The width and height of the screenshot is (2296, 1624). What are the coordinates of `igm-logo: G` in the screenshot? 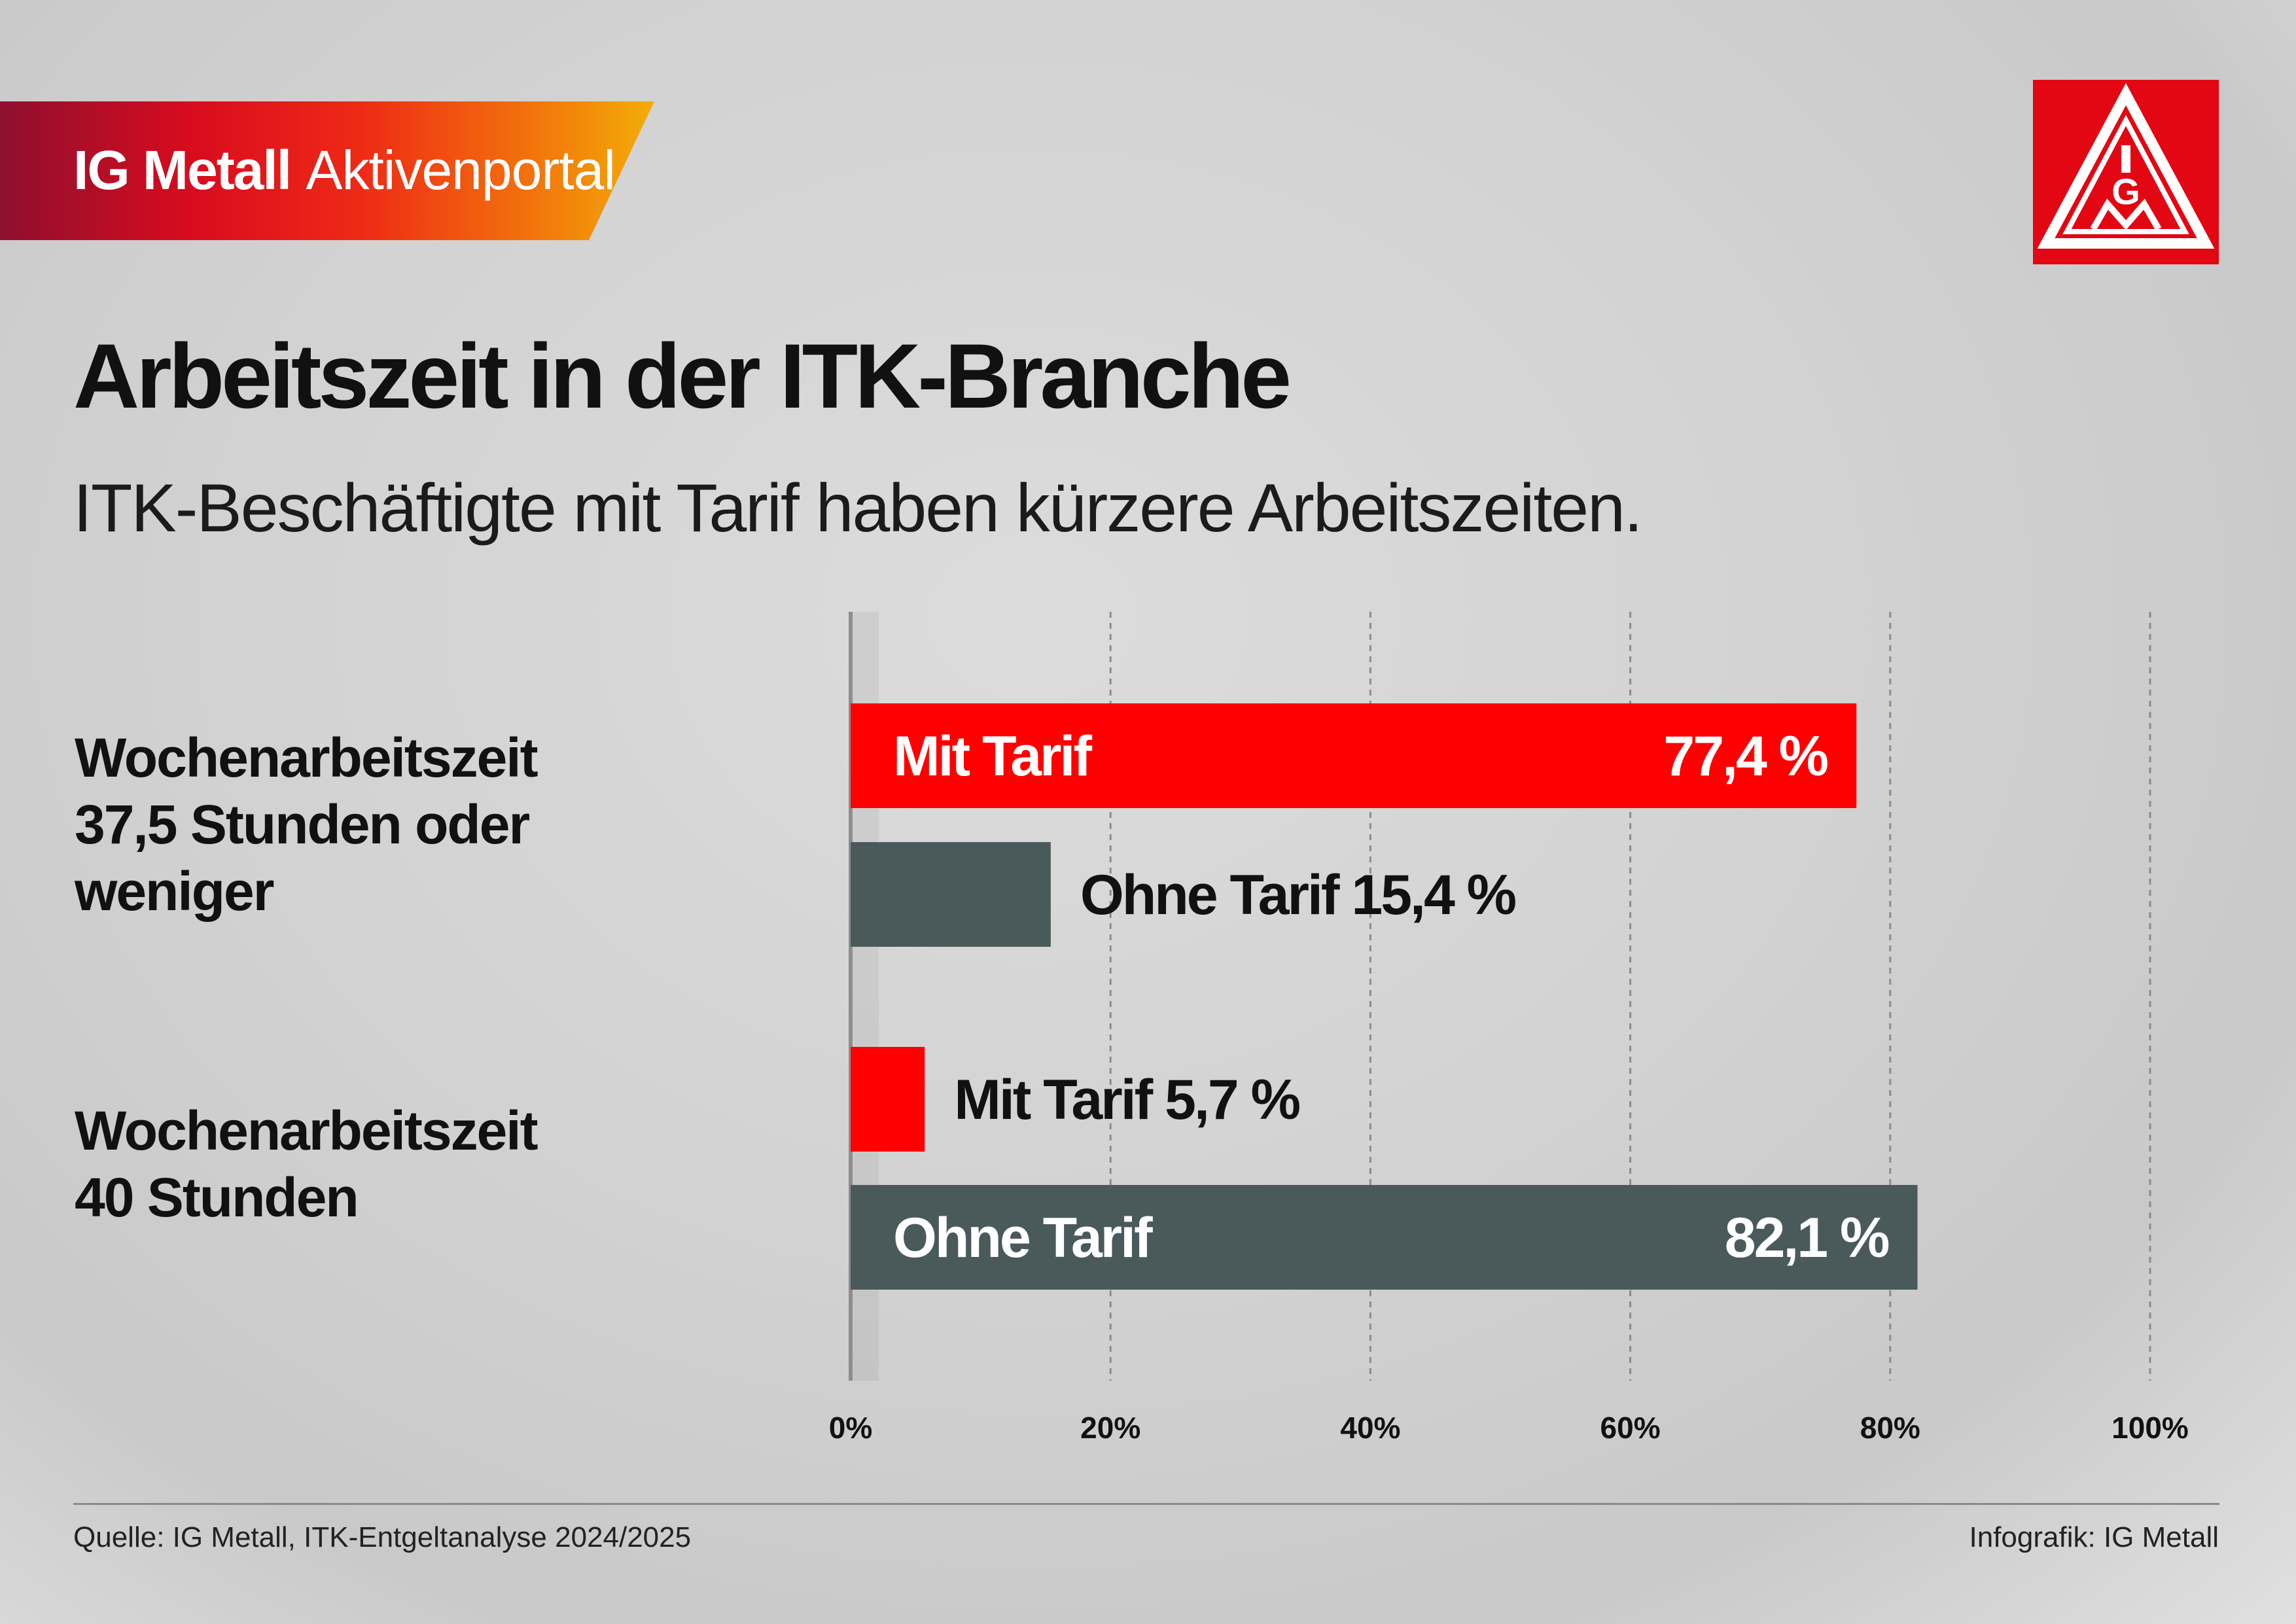 It's located at (2126, 172).